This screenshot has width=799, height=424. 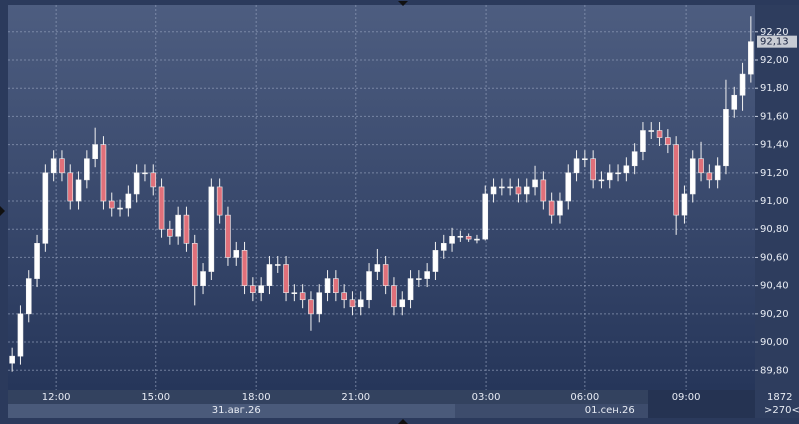 What do you see at coordinates (236, 410) in the screenshot?
I see `date-label: 31.авг.26` at bounding box center [236, 410].